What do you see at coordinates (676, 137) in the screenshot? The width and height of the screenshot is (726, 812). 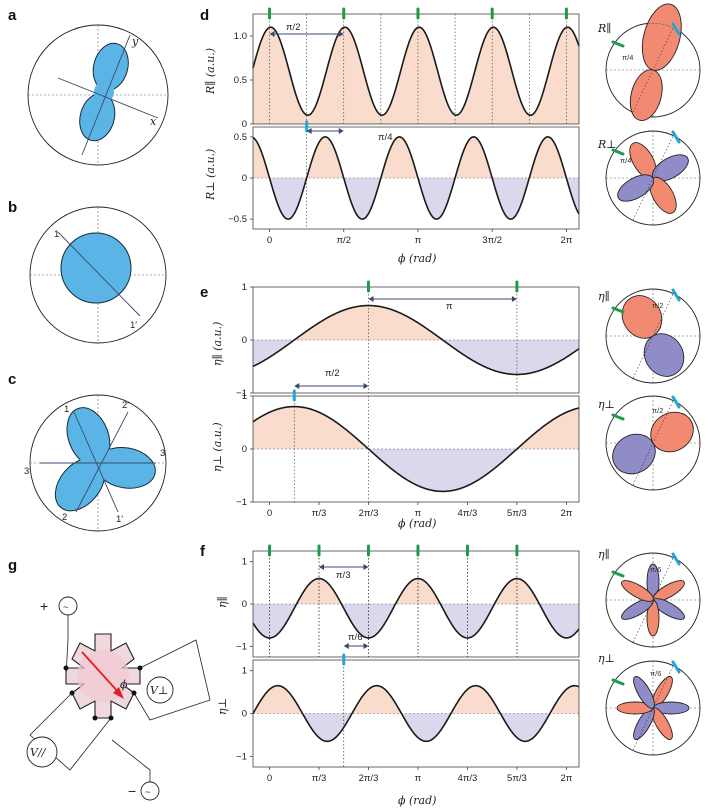 I see `polar-d-bottom-cyan-tick` at bounding box center [676, 137].